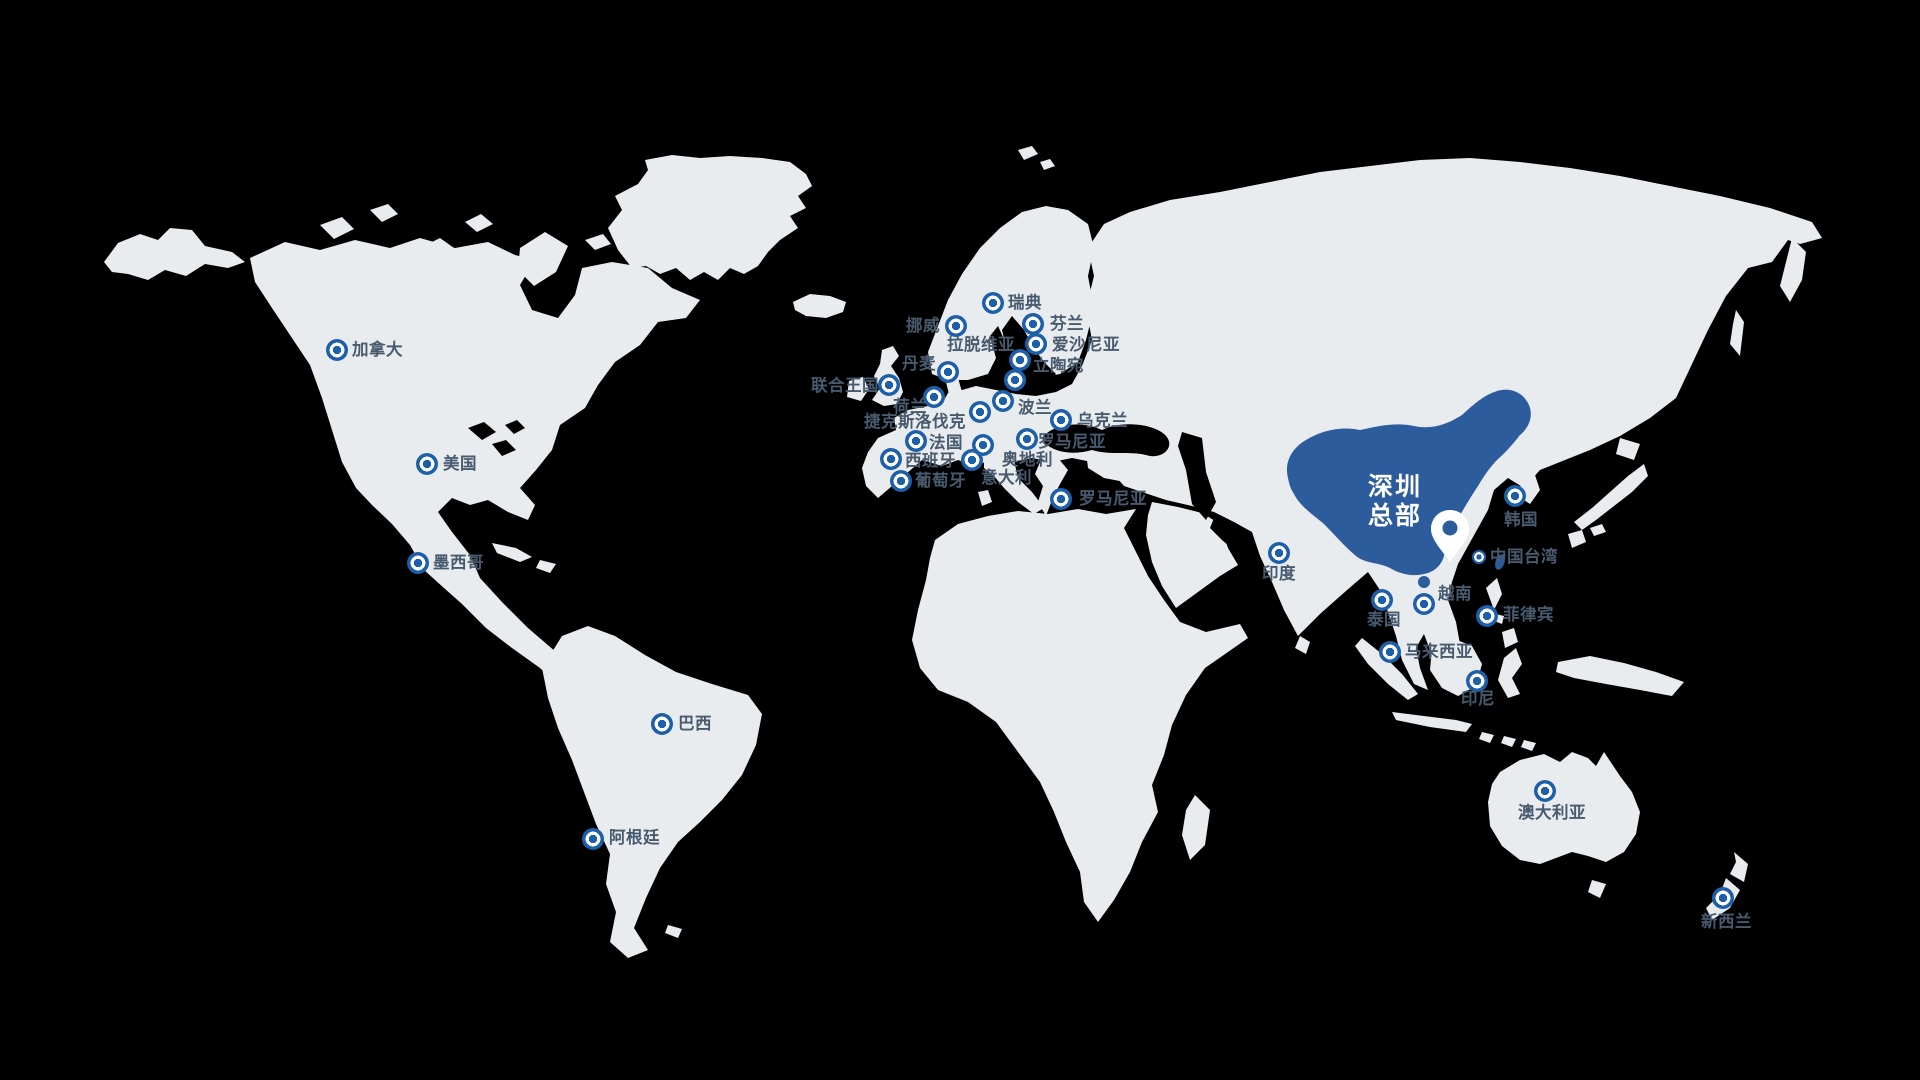  What do you see at coordinates (857, 434) in the screenshot?
I see `seas` at bounding box center [857, 434].